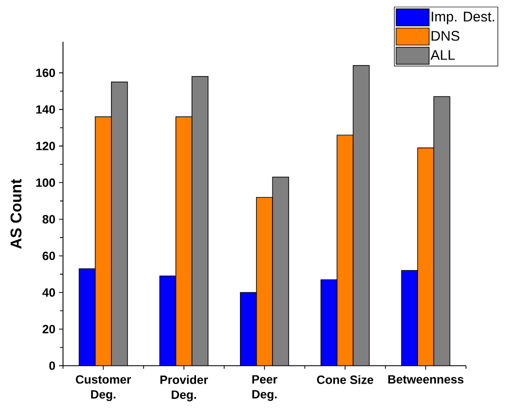 This screenshot has width=509, height=411. Describe the element at coordinates (45, 109) in the screenshot. I see `y-tick-label: 140` at that location.